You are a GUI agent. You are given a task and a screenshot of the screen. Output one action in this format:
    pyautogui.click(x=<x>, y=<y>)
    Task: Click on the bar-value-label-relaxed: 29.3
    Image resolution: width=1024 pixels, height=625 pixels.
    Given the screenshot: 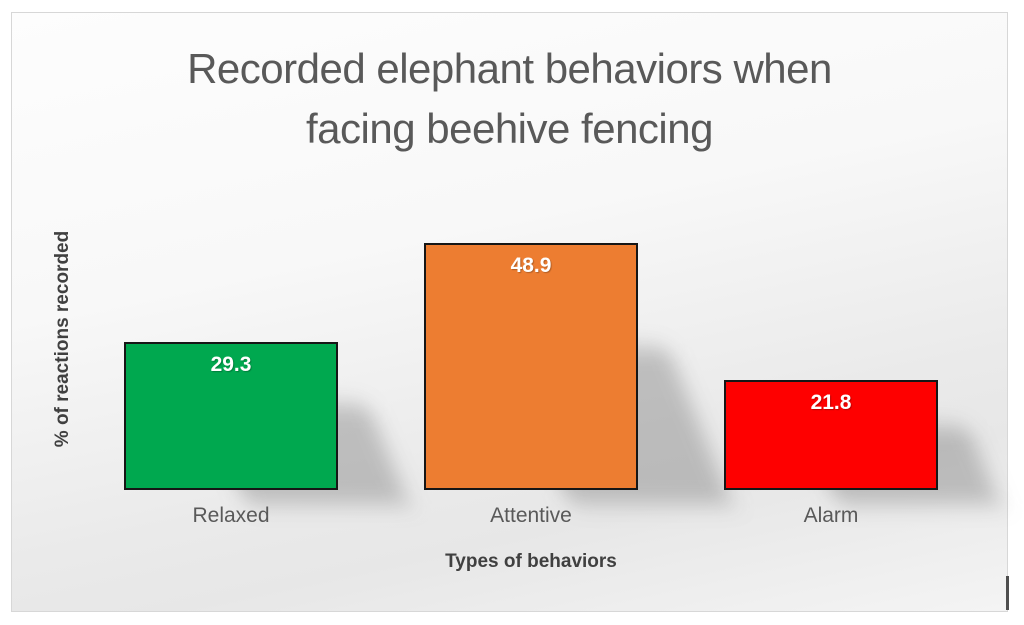 What is the action you would take?
    pyautogui.click(x=231, y=364)
    